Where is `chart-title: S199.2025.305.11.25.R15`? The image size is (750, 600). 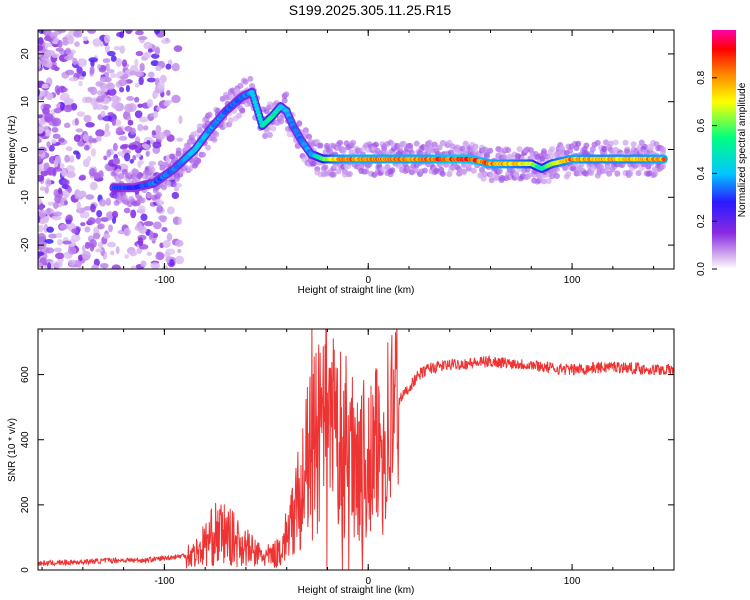 chart-title: S199.2025.305.11.25.R15 is located at coordinates (370, 10).